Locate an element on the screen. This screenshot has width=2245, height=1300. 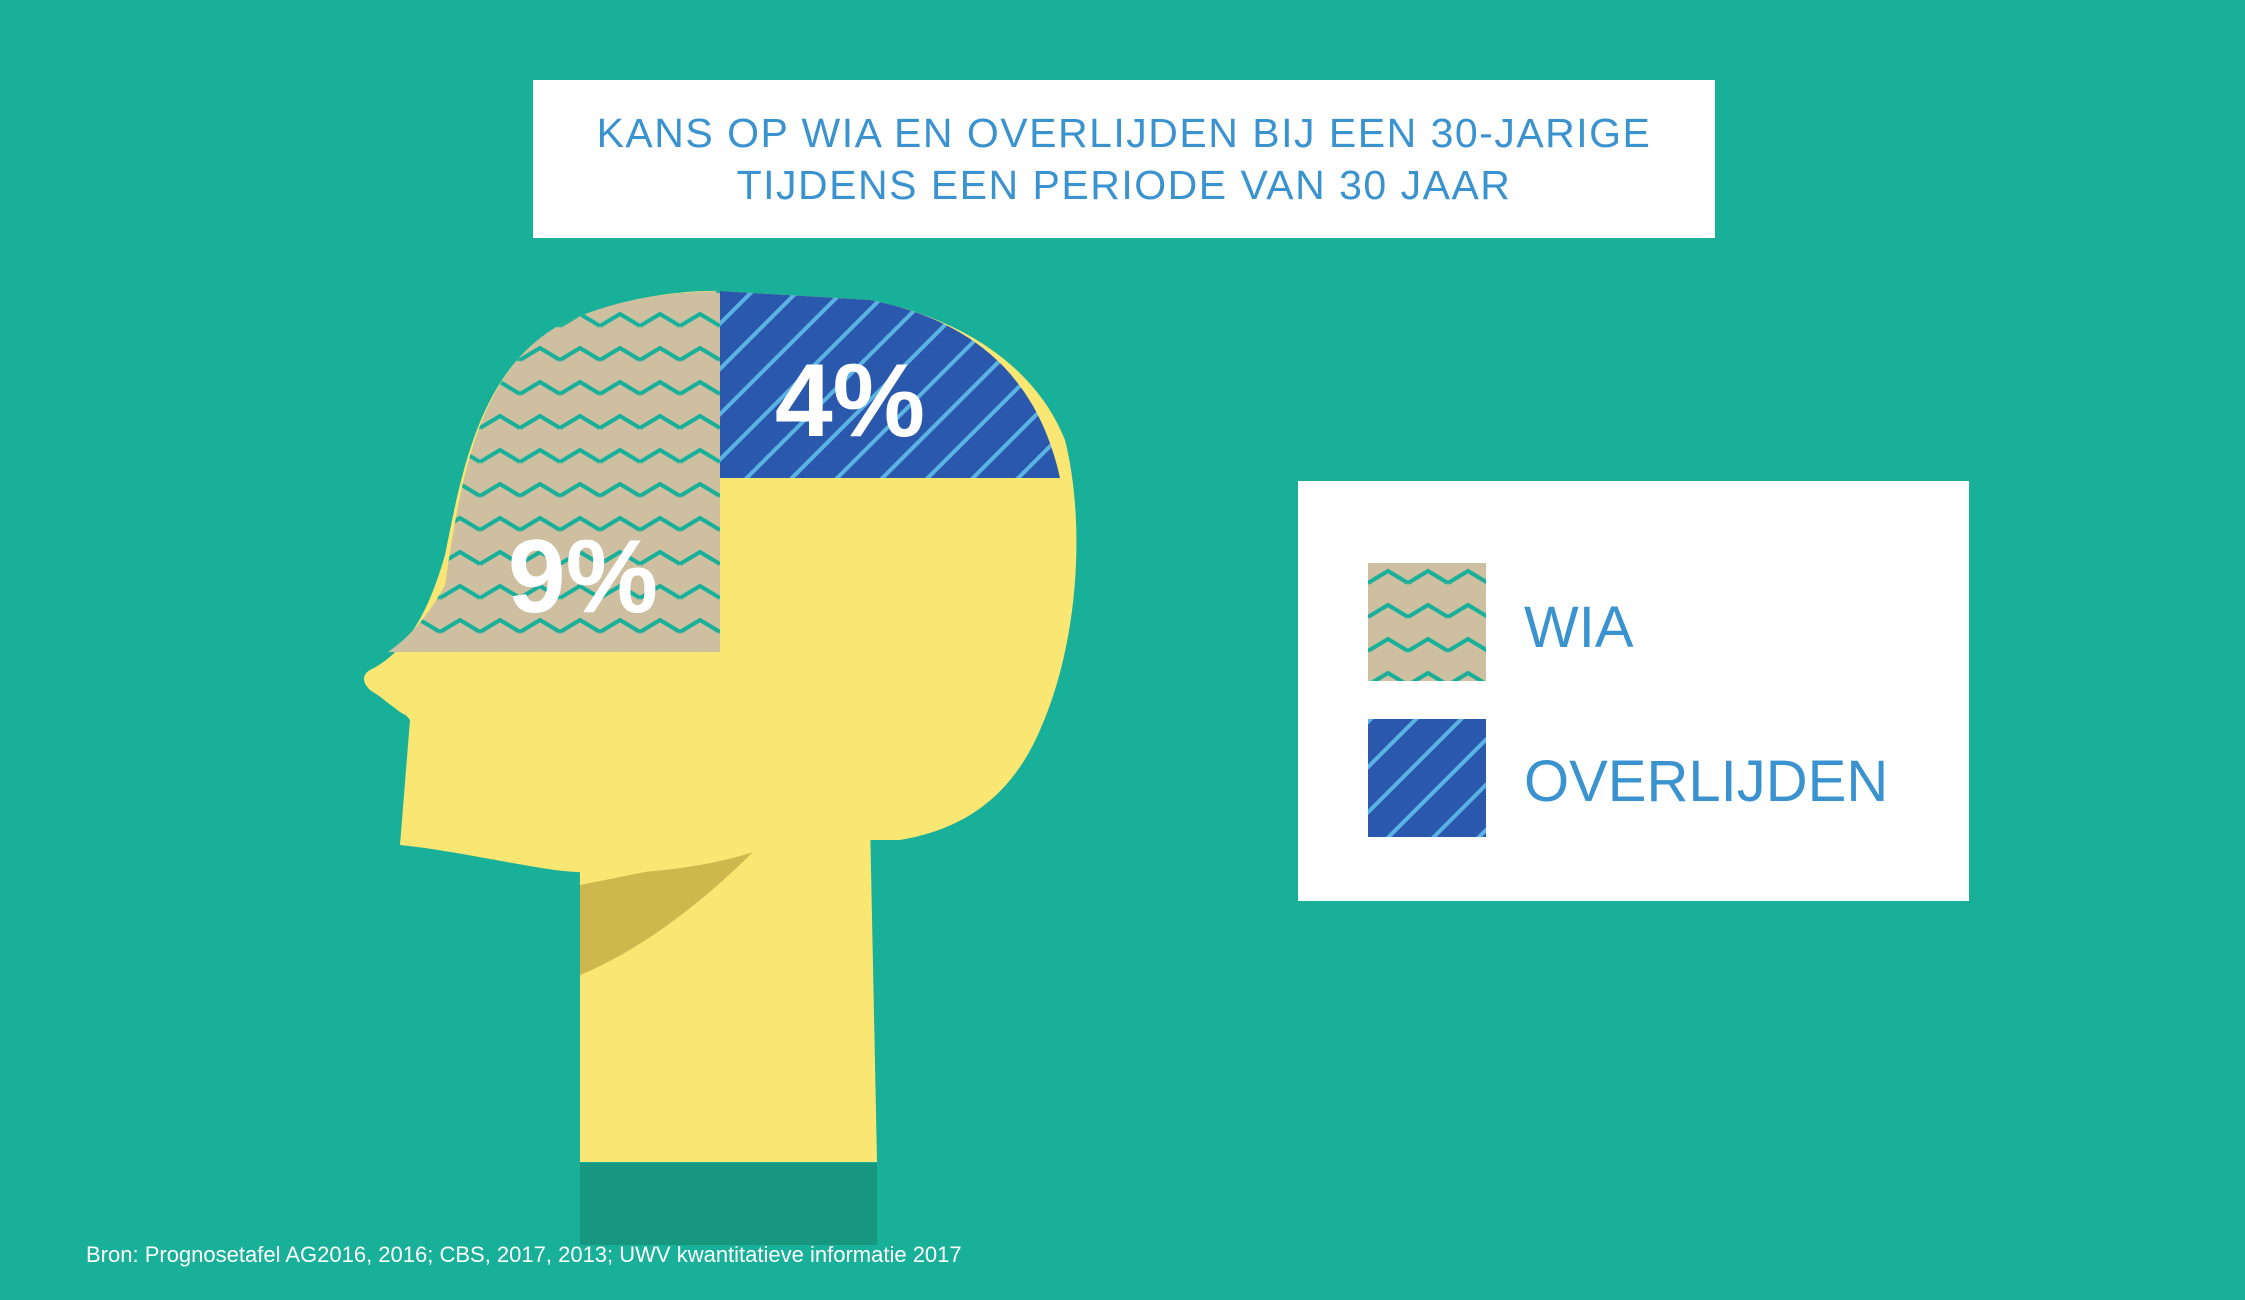
legend-swatch-overlijden is located at coordinates (1427, 778).